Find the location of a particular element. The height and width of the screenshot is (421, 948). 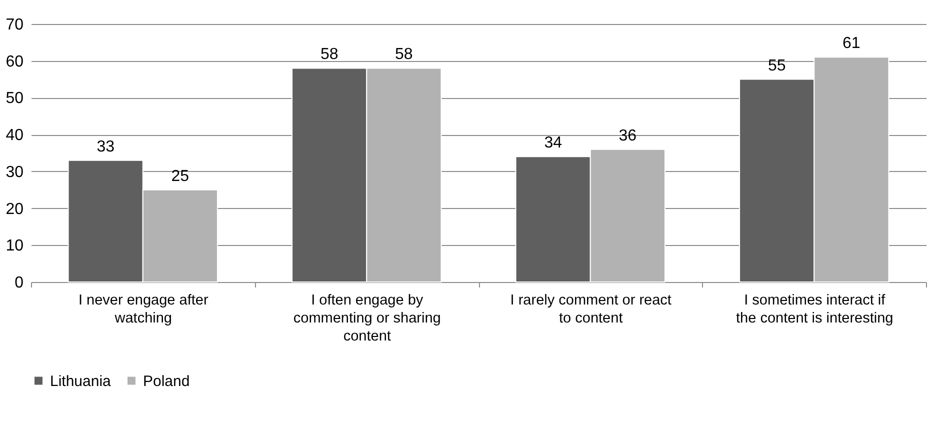

data-label: 25 is located at coordinates (180, 176).